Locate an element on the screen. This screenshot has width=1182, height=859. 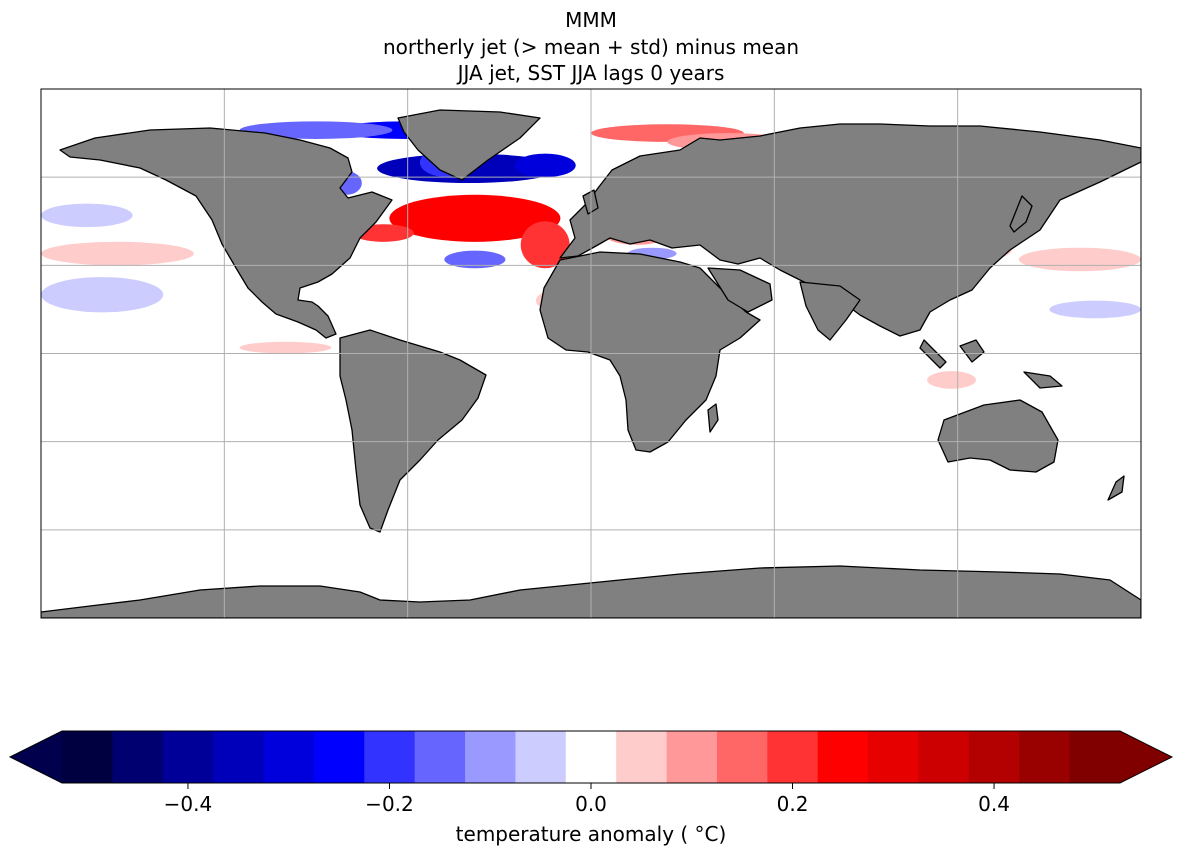
chart-title: MMM is located at coordinates (591, 20).